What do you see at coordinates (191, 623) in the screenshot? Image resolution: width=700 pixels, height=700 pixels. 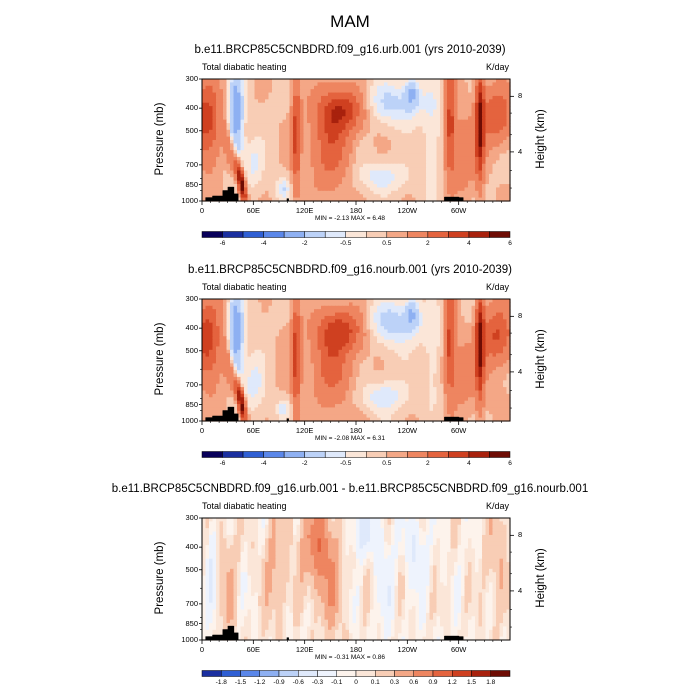 I see `panel-2-pressure-tick: 850` at bounding box center [191, 623].